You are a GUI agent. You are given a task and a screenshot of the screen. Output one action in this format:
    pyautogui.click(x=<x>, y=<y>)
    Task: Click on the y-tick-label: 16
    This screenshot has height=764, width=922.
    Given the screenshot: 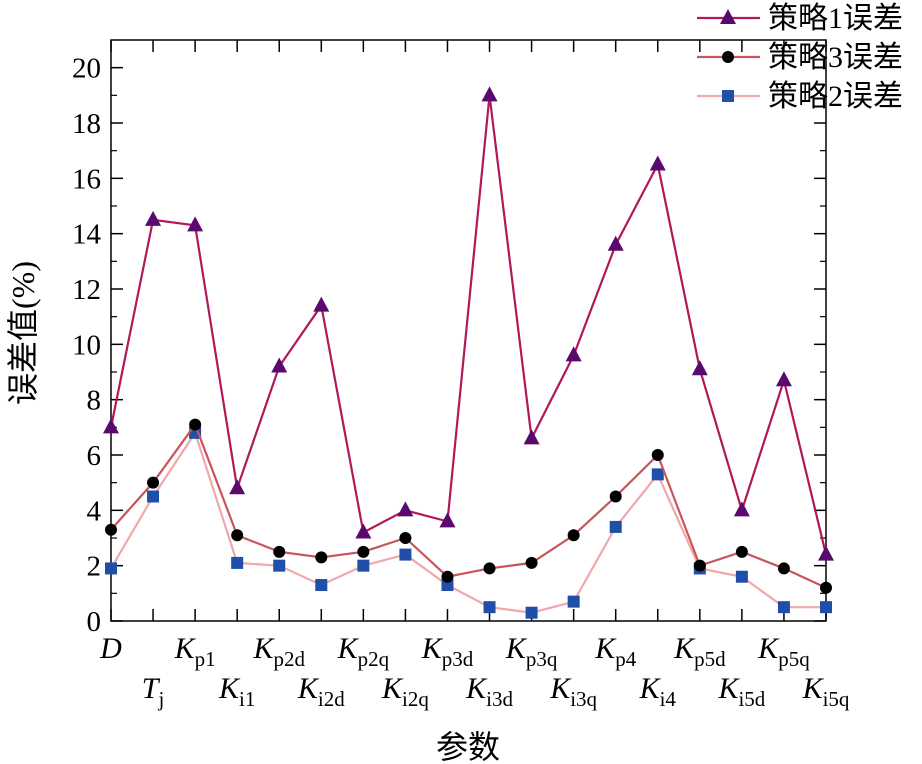 What is the action you would take?
    pyautogui.click(x=86, y=179)
    